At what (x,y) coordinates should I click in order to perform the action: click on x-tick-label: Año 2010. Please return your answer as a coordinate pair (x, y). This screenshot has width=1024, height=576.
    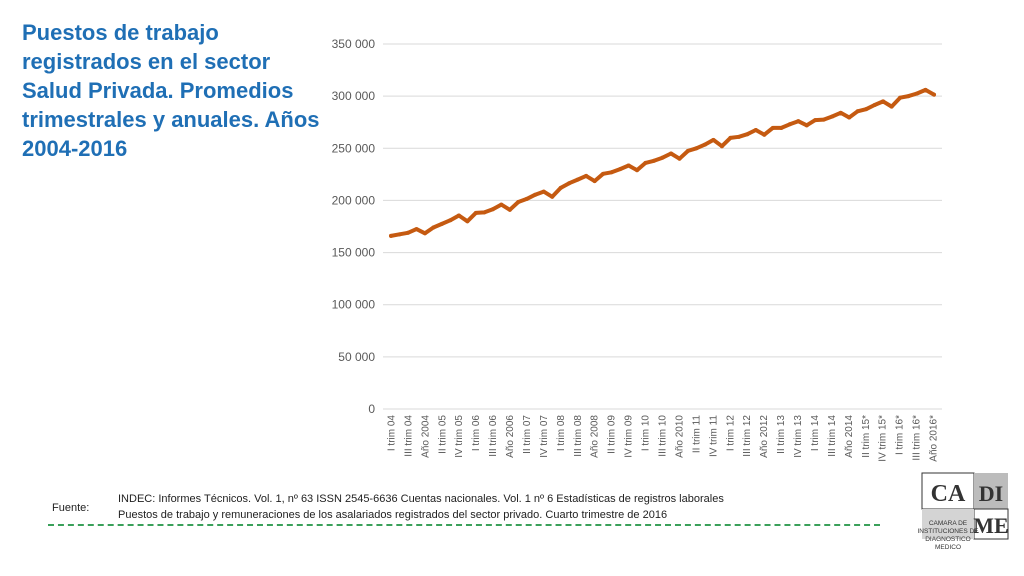
    Looking at the image, I should click on (679, 436).